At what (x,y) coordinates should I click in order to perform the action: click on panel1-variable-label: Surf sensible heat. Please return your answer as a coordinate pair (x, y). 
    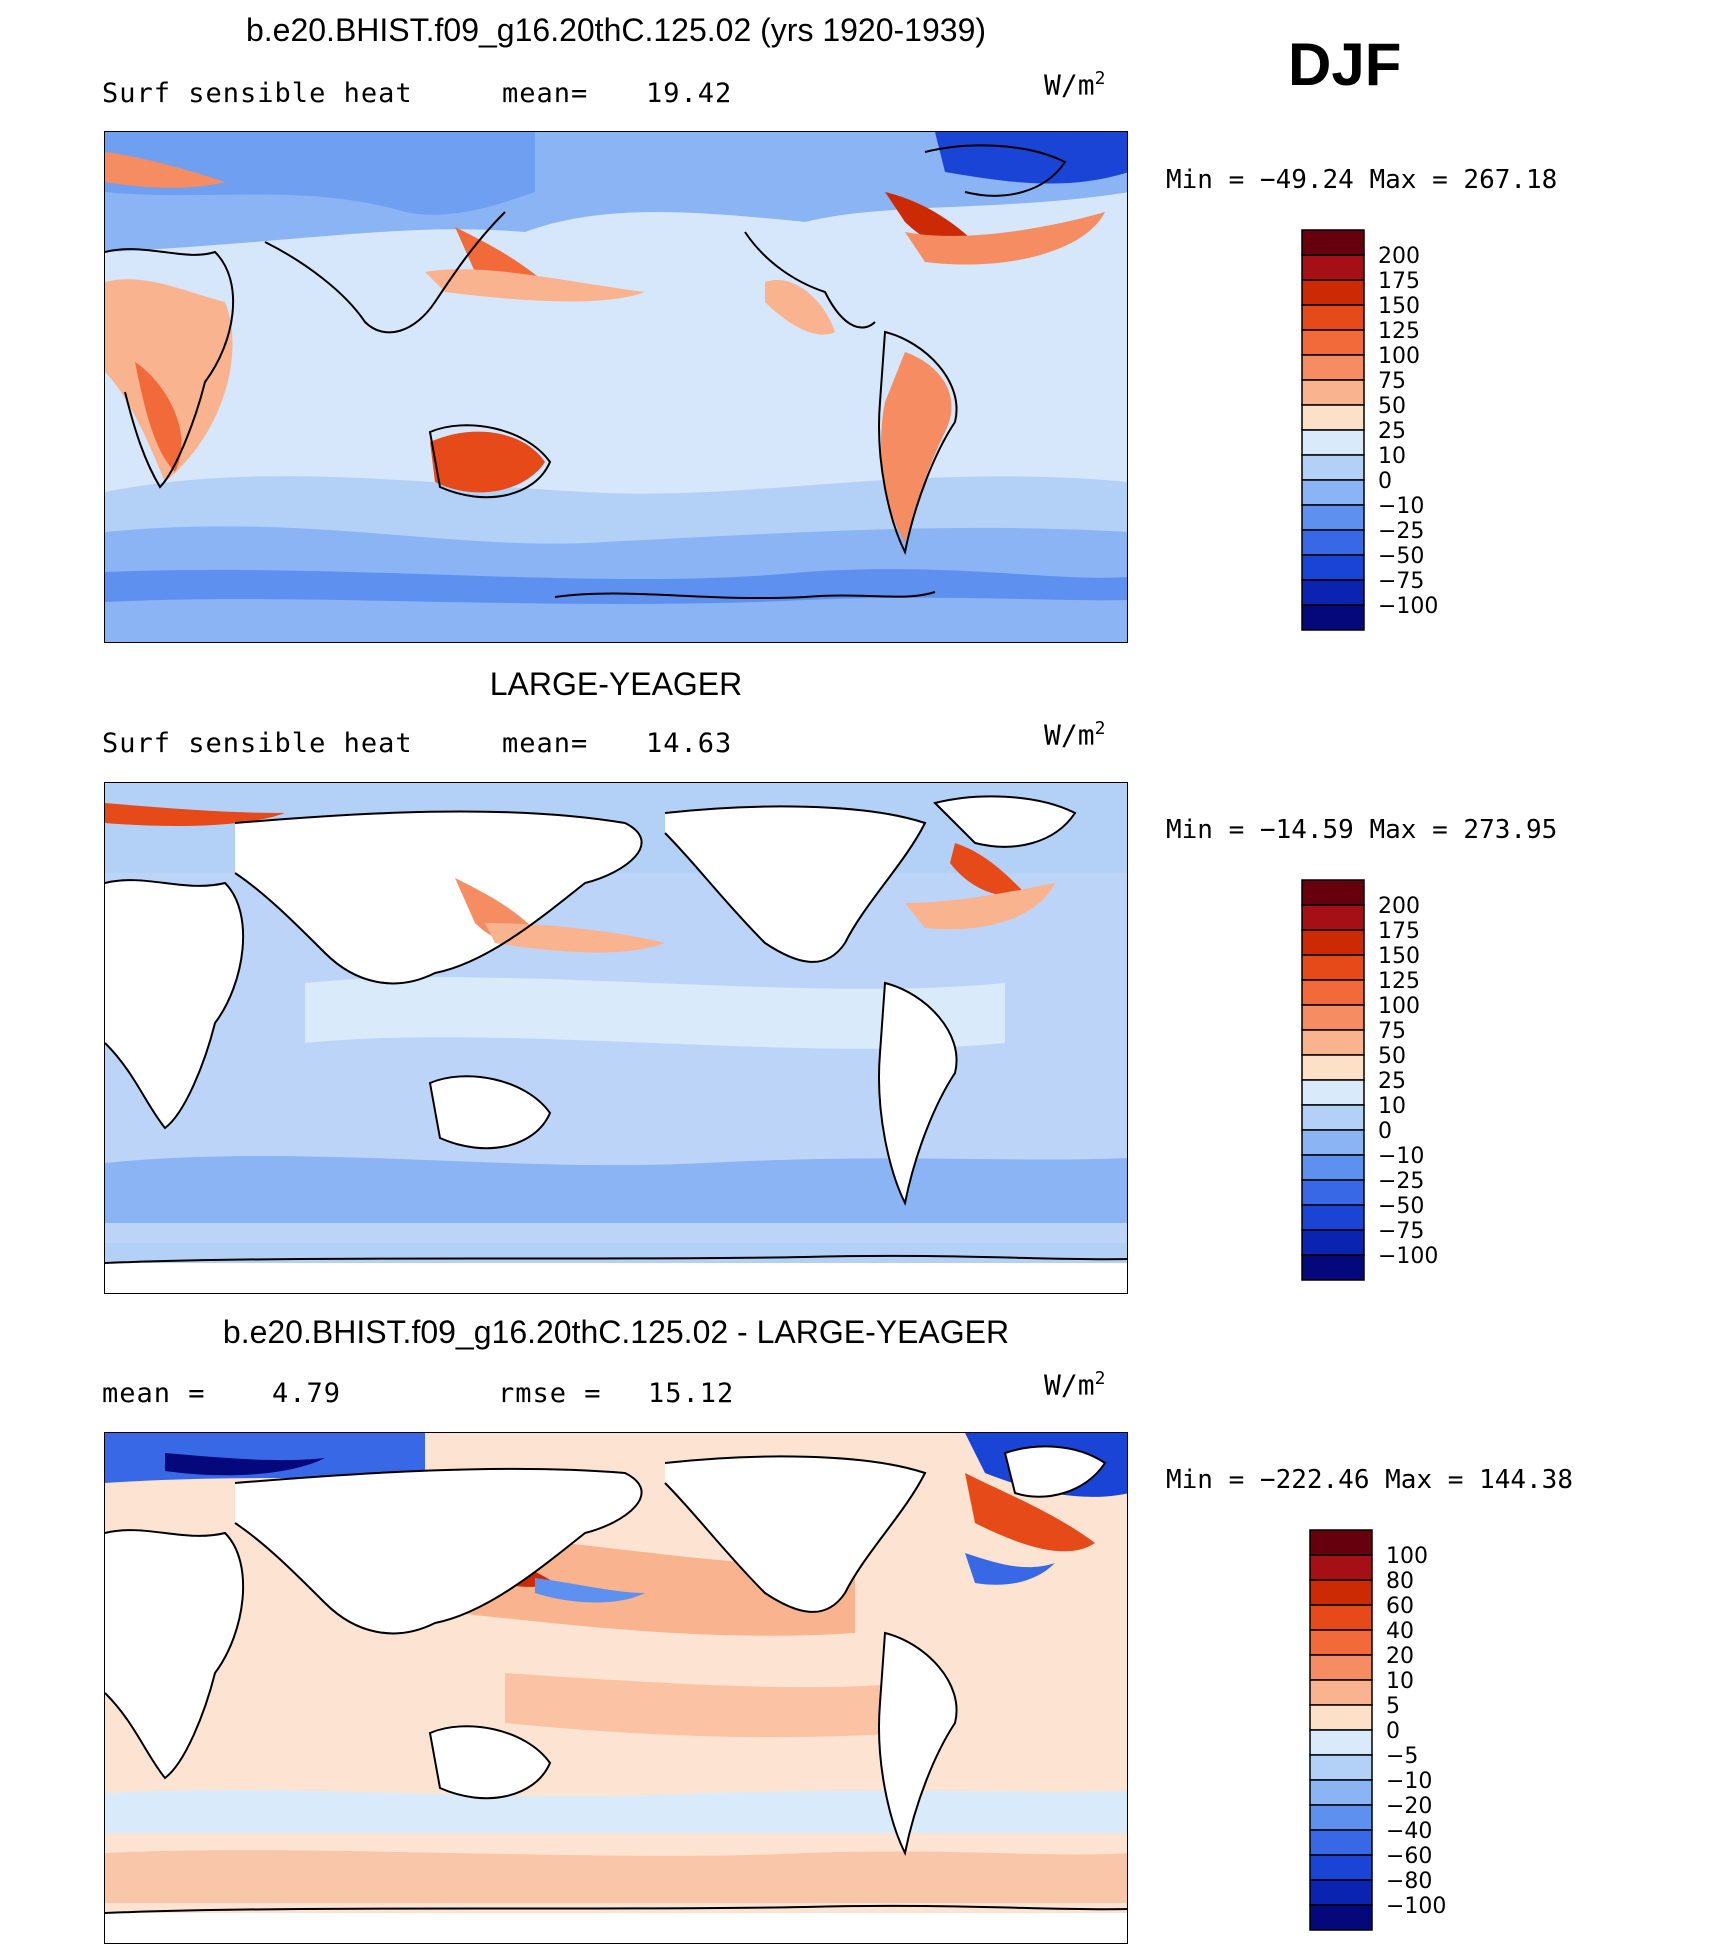
    Looking at the image, I should click on (257, 93).